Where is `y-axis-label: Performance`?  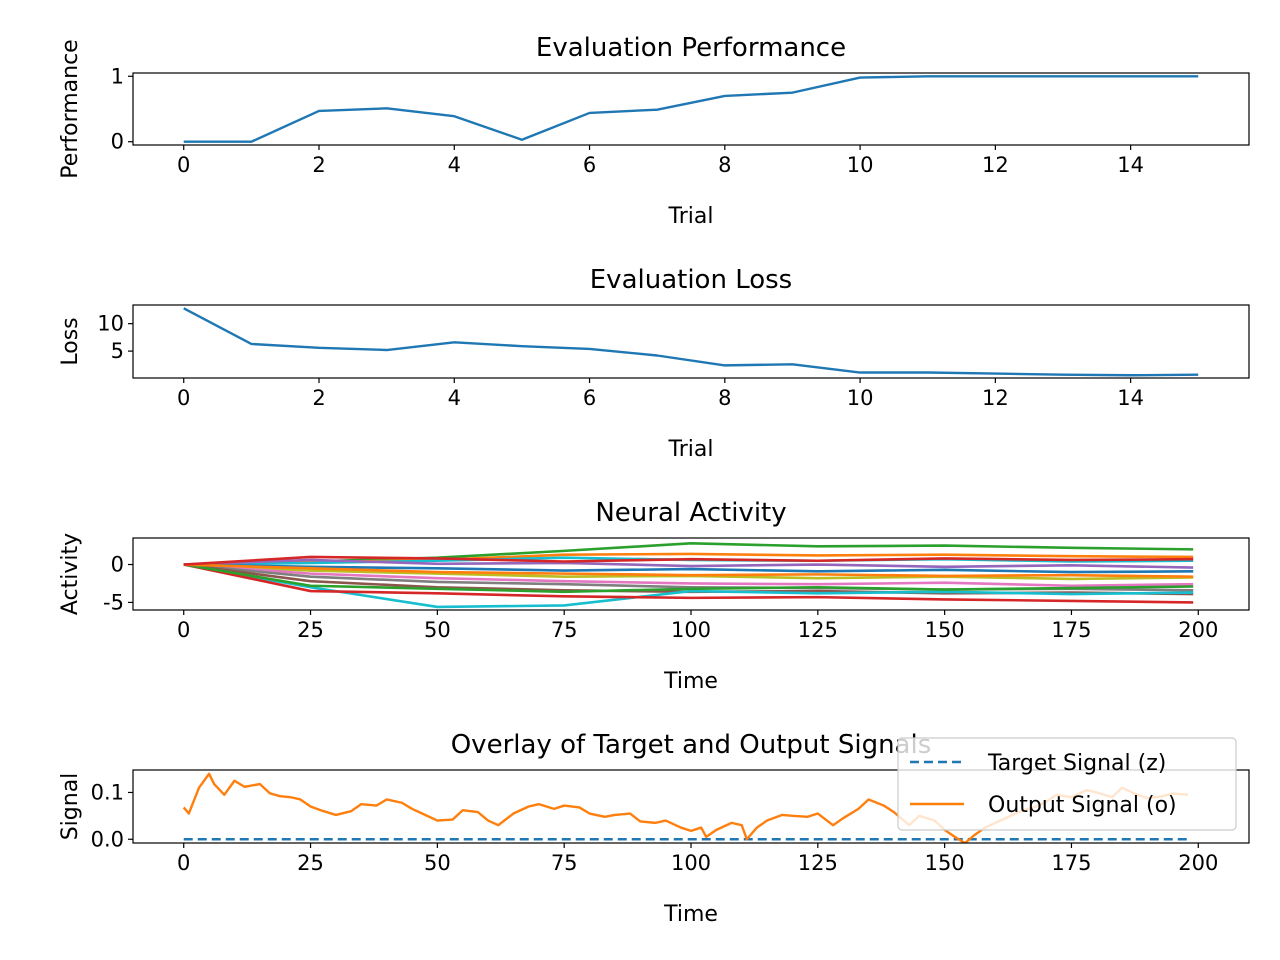
y-axis-label: Performance is located at coordinates (70, 108).